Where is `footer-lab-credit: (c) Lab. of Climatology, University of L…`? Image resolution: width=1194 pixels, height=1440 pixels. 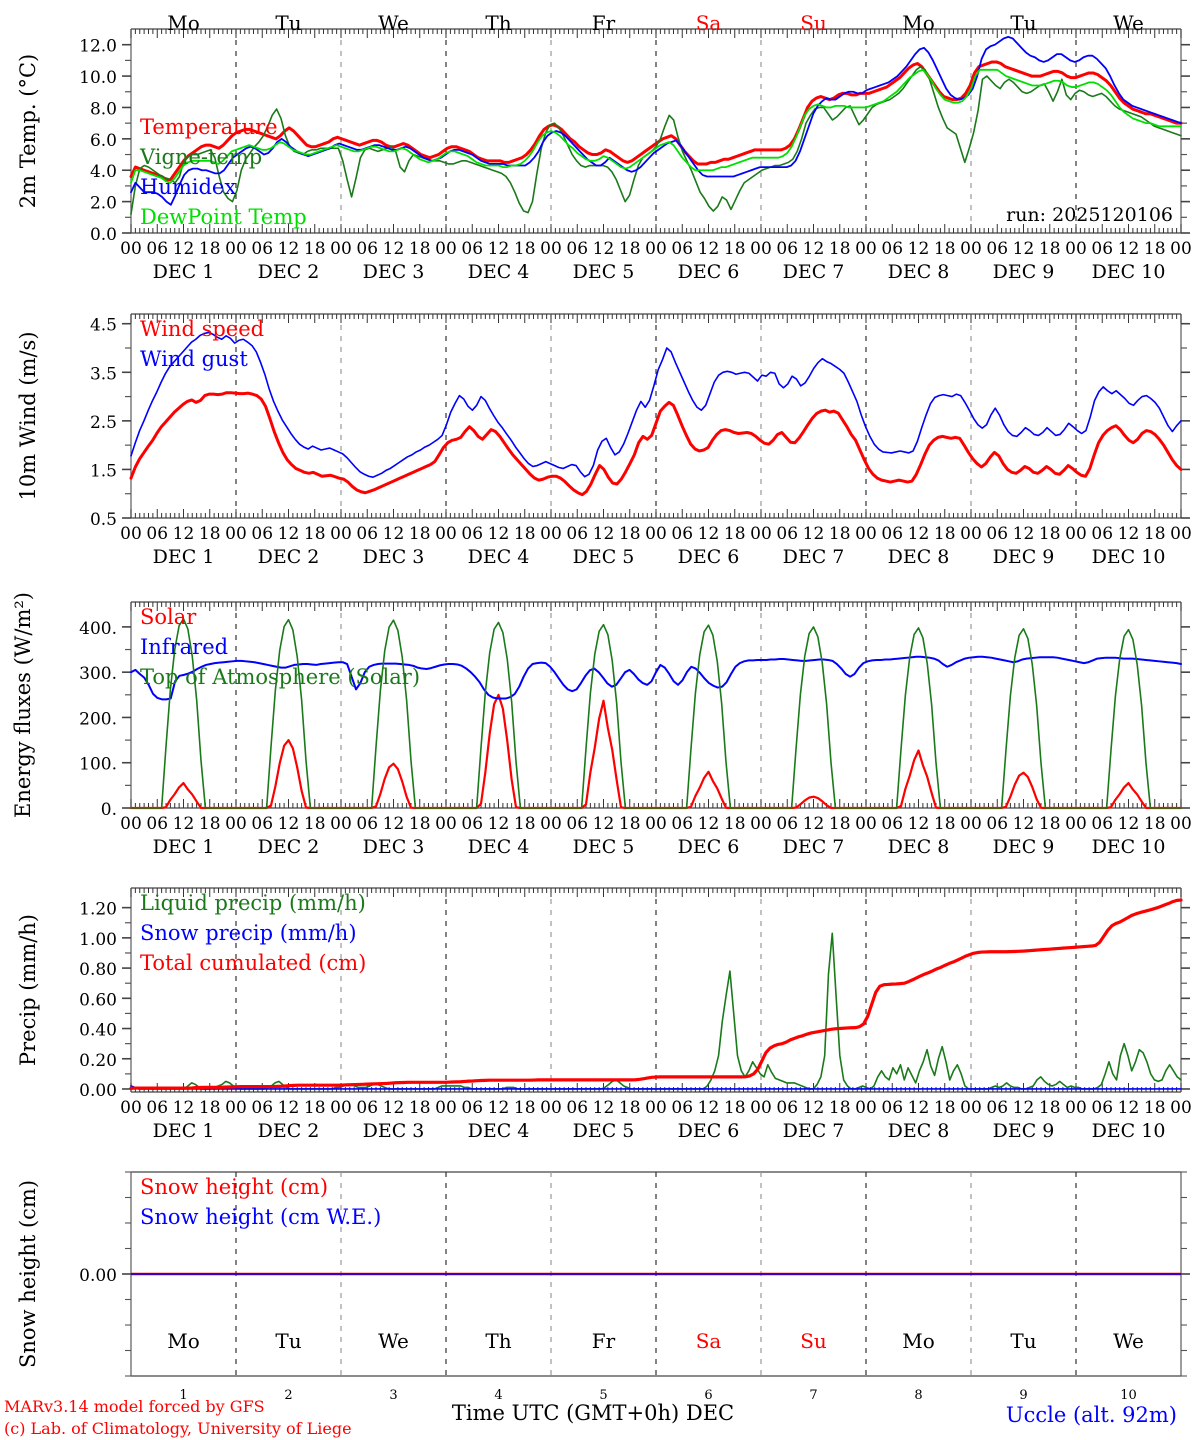 footer-lab-credit: (c) Lab. of Climatology, University of L… is located at coordinates (178, 1428).